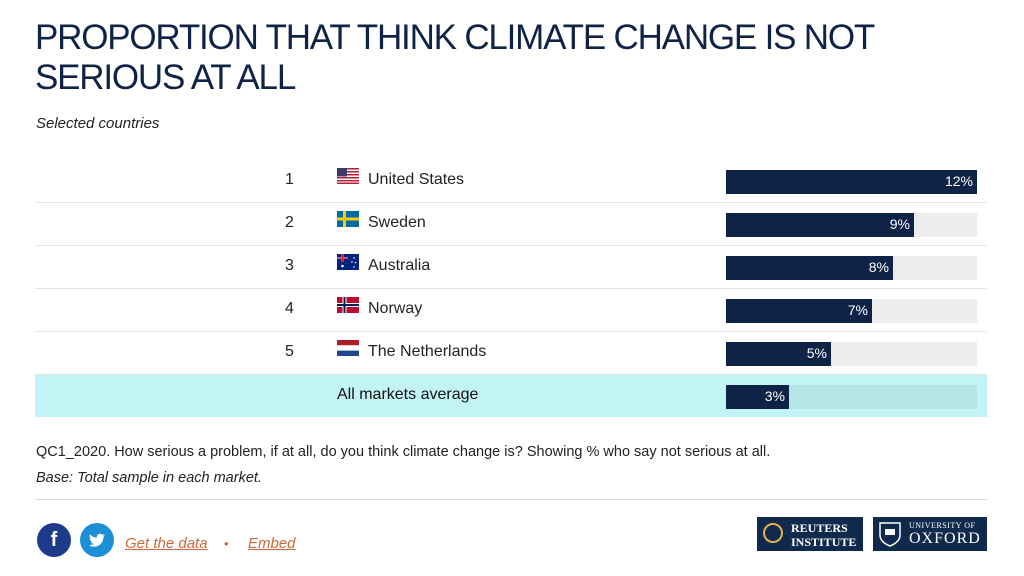 This screenshot has height=576, width=1024. I want to click on bar-track: 12%, so click(851, 182).